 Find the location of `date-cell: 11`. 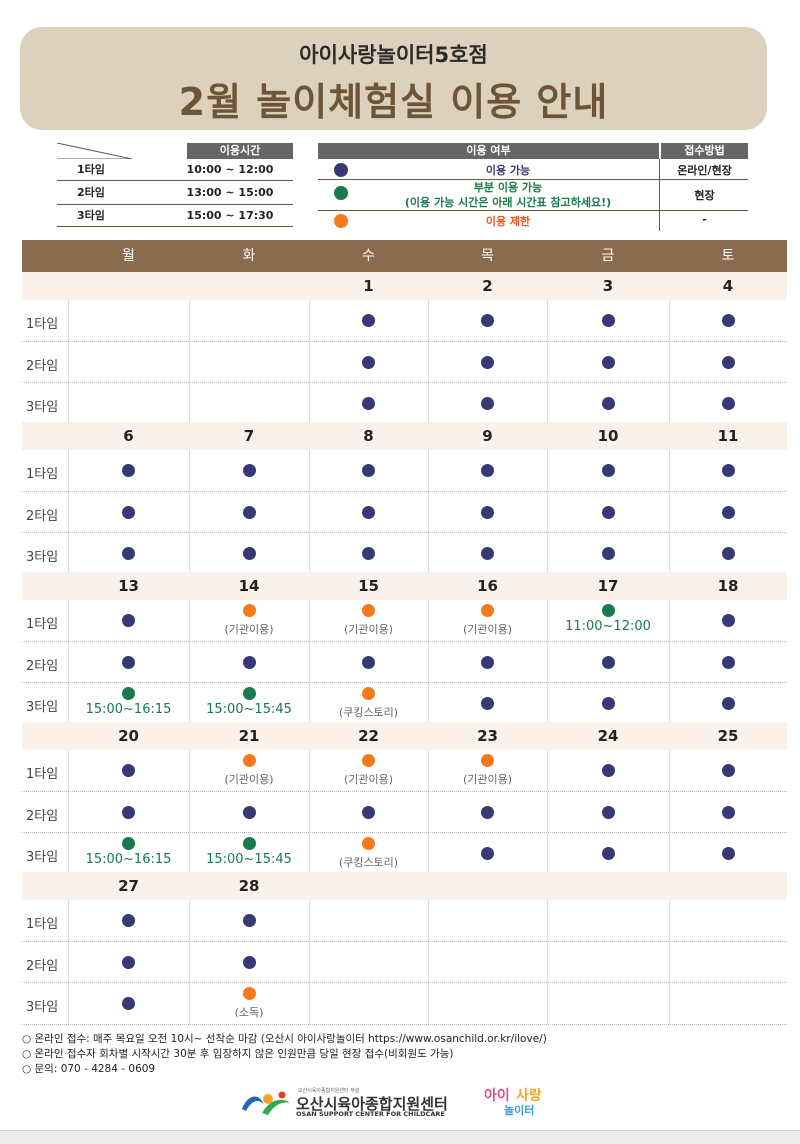

date-cell: 11 is located at coordinates (728, 436).